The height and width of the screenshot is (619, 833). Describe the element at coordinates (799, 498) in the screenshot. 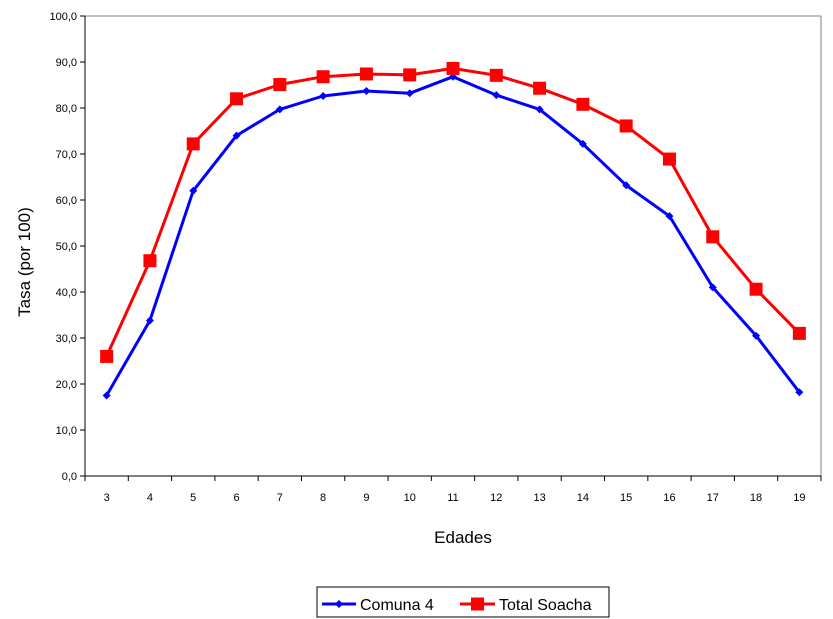

I see `x-tick-label: 19` at that location.